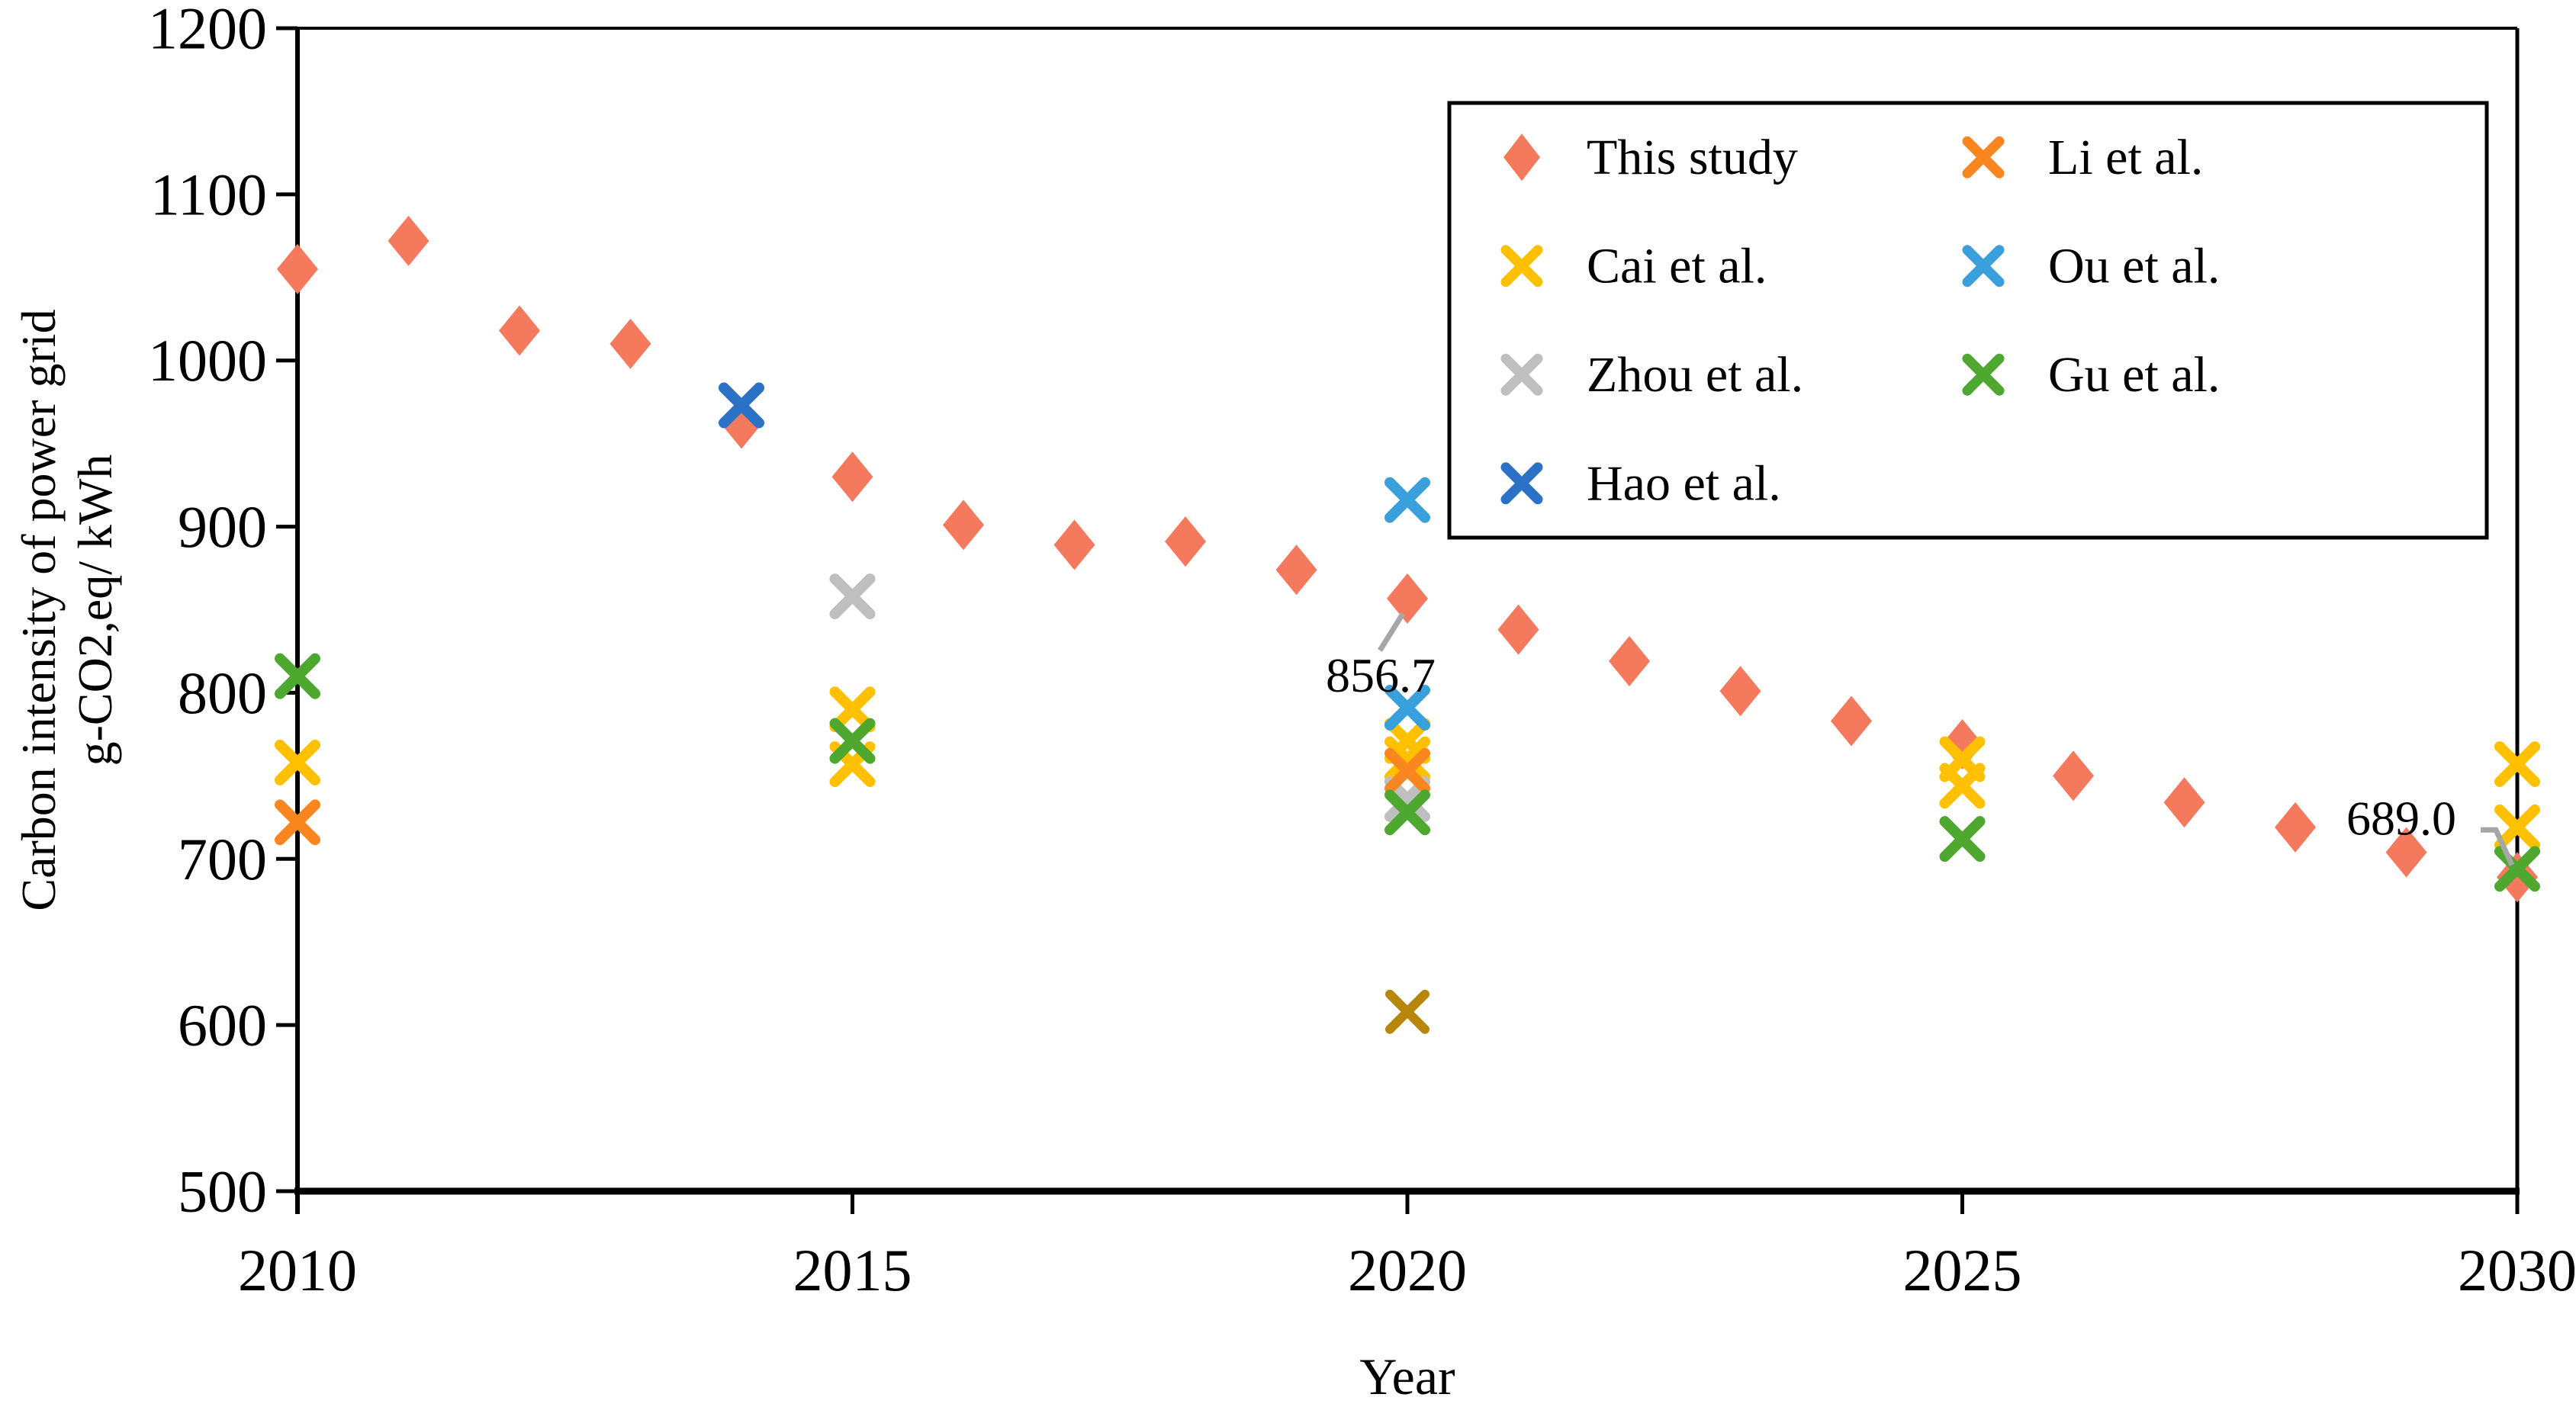  Describe the element at coordinates (1921, 739) in the screenshot. I see `annotations-layer: 856.7 689.0` at that location.